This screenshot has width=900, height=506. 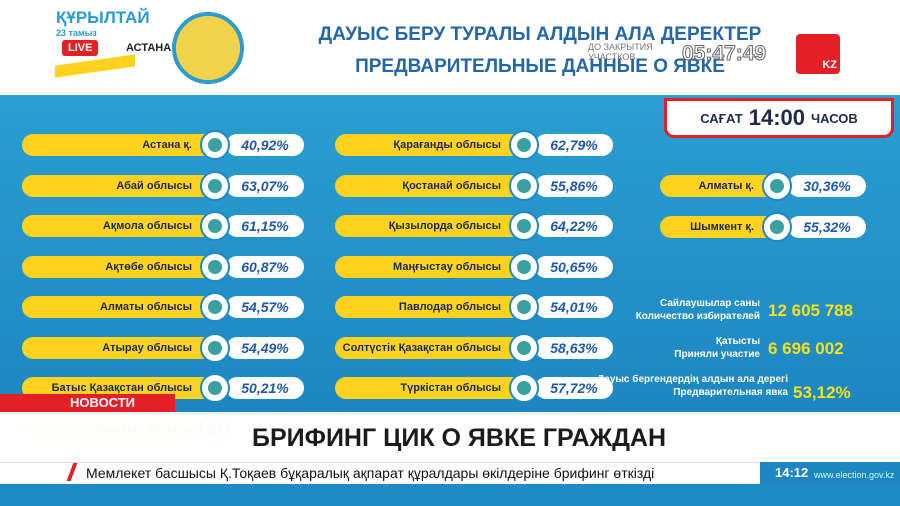 I want to click on time-badge: САҒАТ 14:00 ЧАСОВ, so click(x=779, y=118).